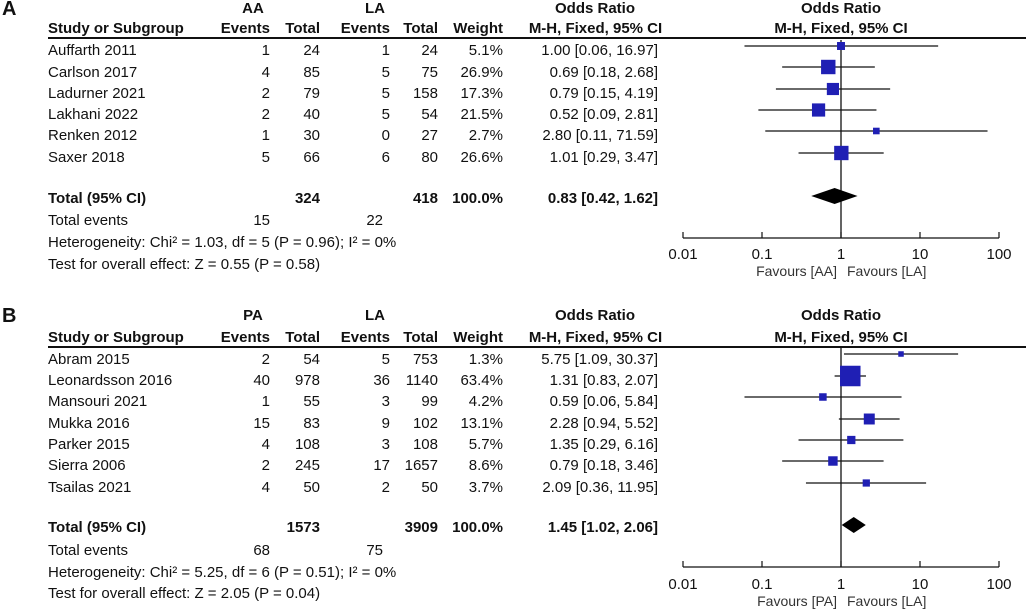 The width and height of the screenshot is (1026, 613). Describe the element at coordinates (261, 423) in the screenshot. I see `events1-value: 15` at that location.